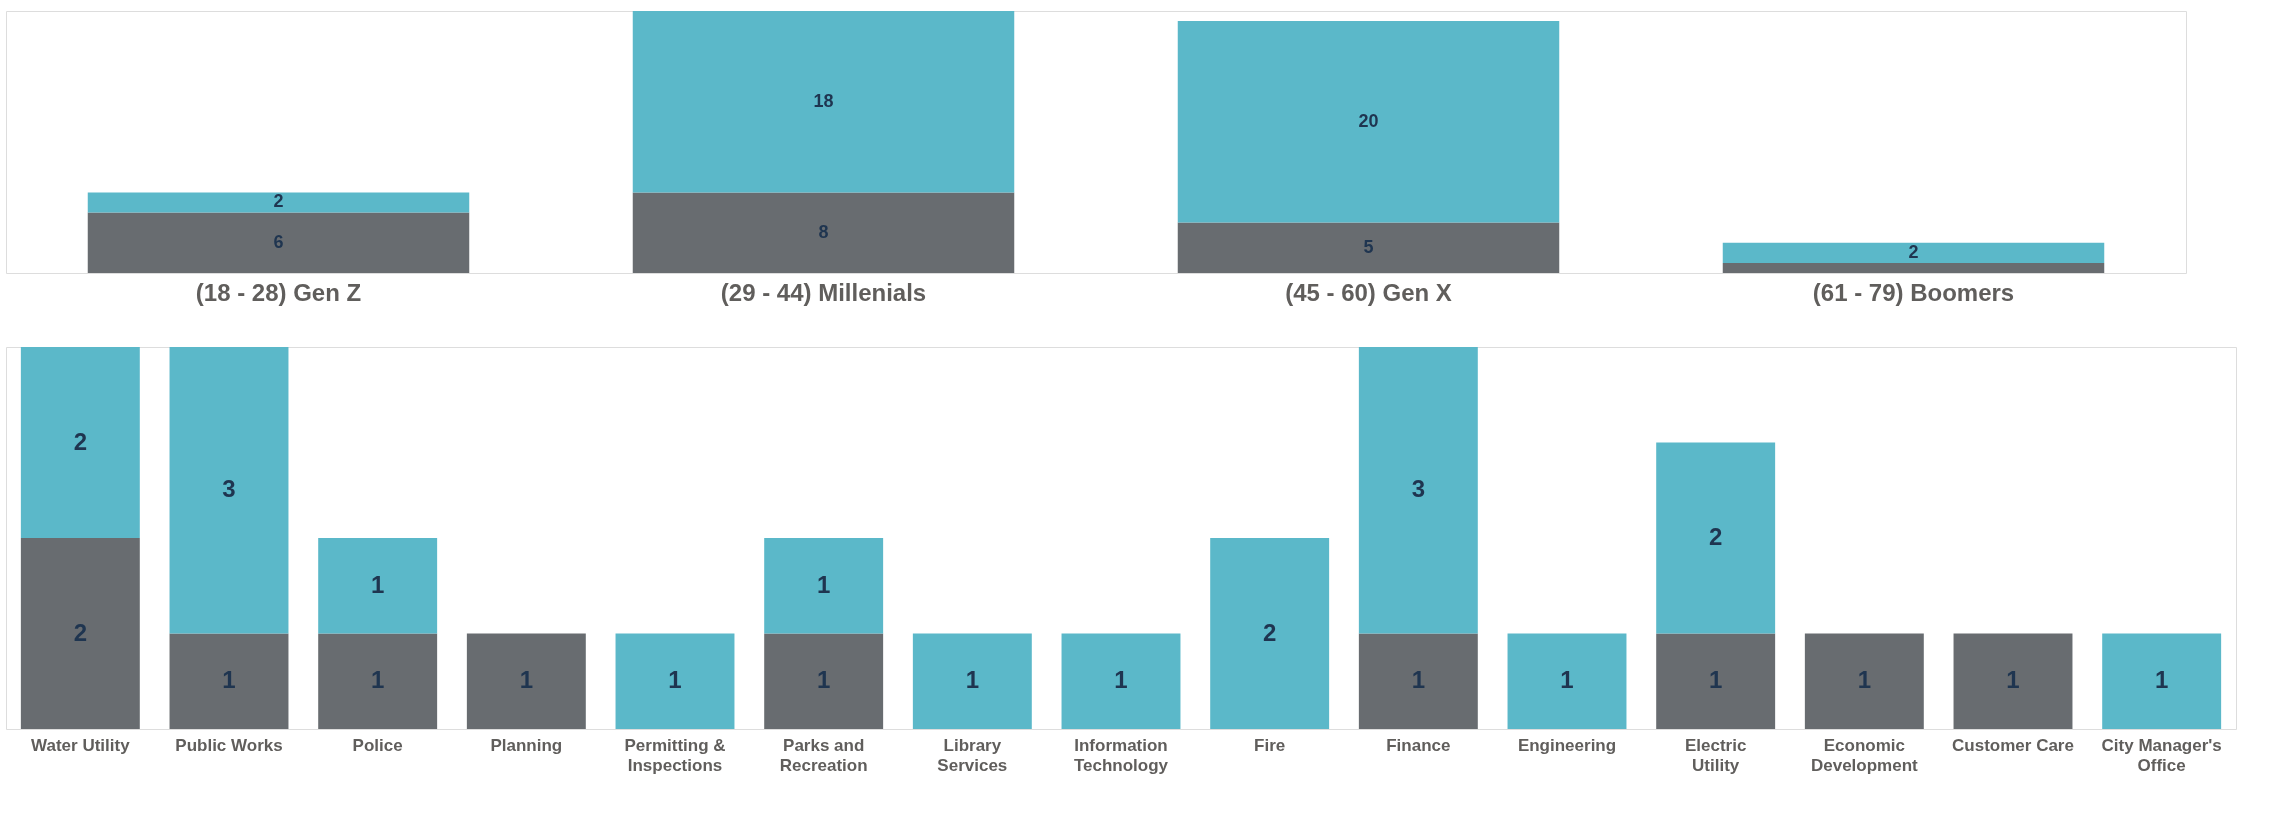 This screenshot has width=2282, height=830. What do you see at coordinates (1864, 755) in the screenshot?
I see `x-tick-label: Economic Development` at bounding box center [1864, 755].